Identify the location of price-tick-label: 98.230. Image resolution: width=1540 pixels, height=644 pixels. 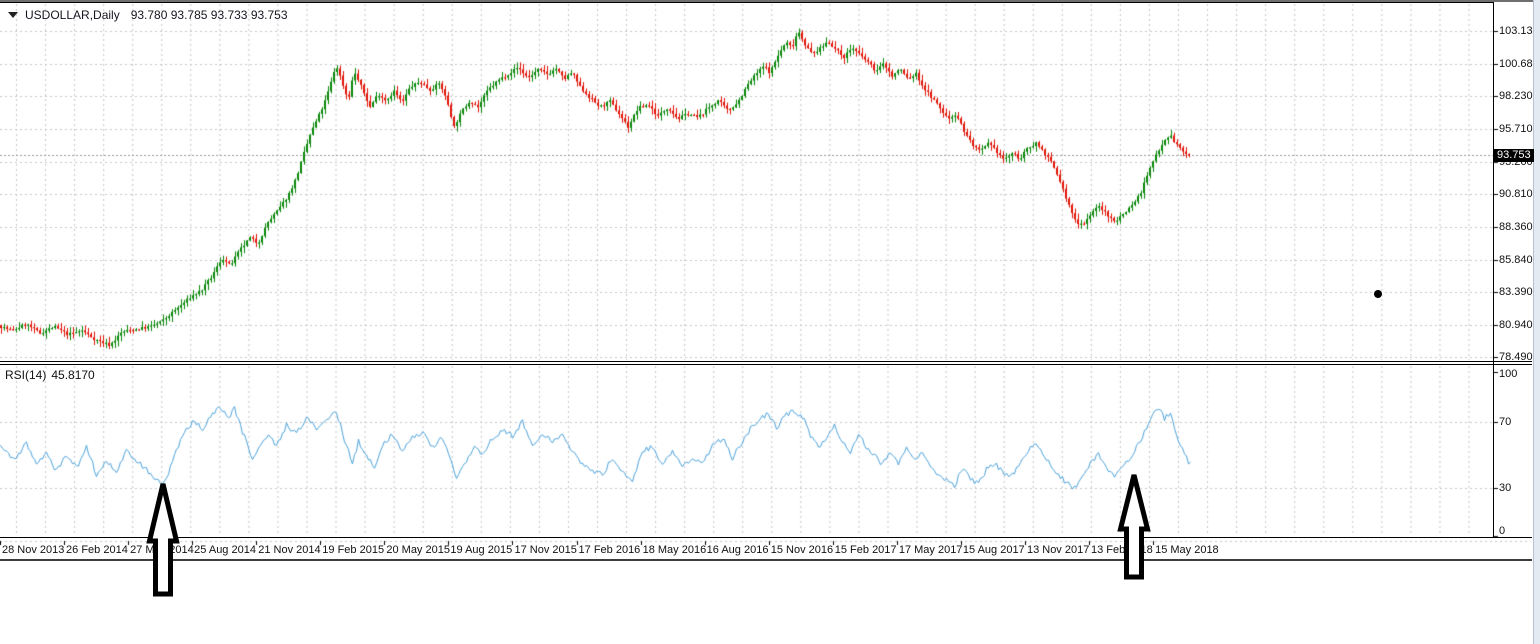
(1516, 96).